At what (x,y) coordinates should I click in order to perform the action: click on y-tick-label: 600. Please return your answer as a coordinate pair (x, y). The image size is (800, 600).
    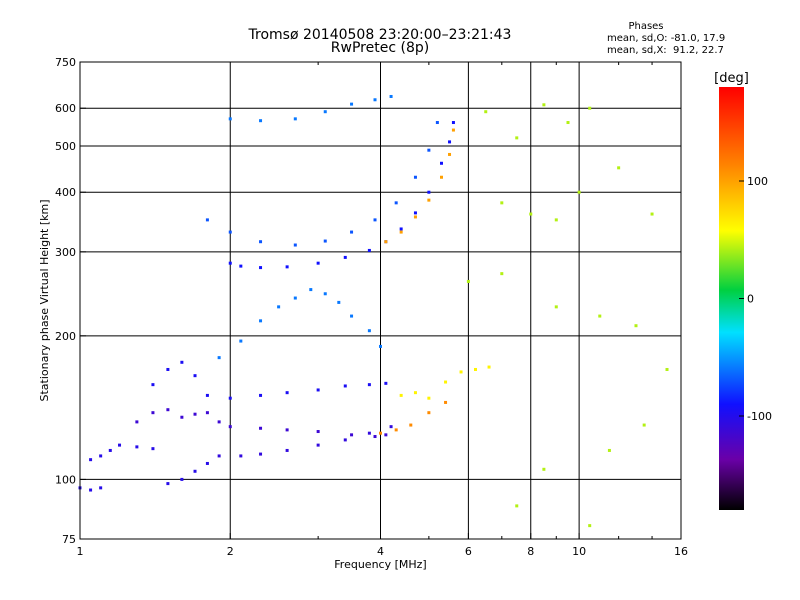
    Looking at the image, I should click on (65, 108).